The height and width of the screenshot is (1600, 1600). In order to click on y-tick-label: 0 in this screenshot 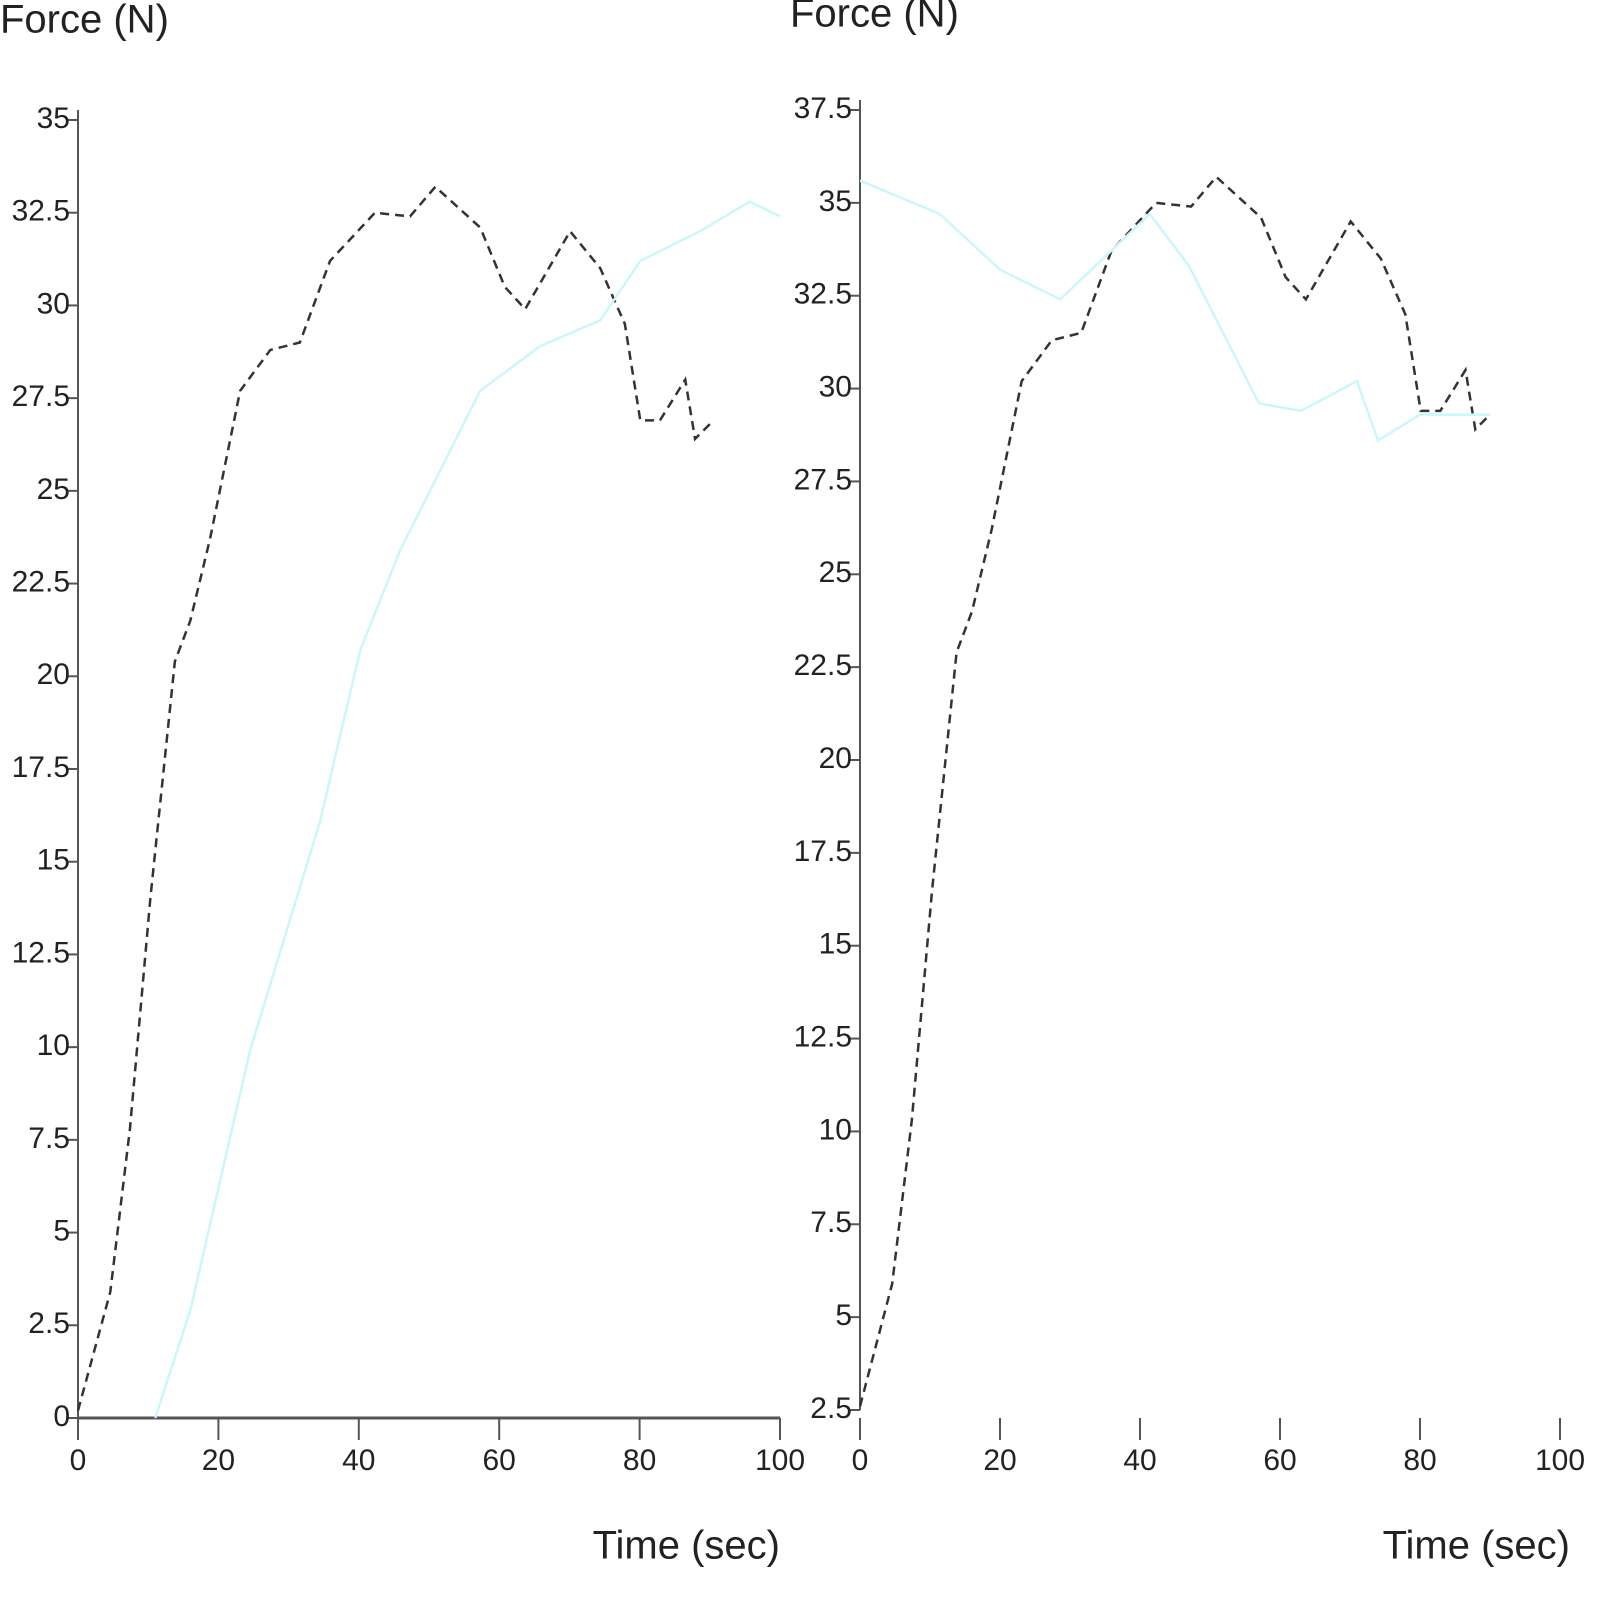, I will do `click(61, 1416)`.